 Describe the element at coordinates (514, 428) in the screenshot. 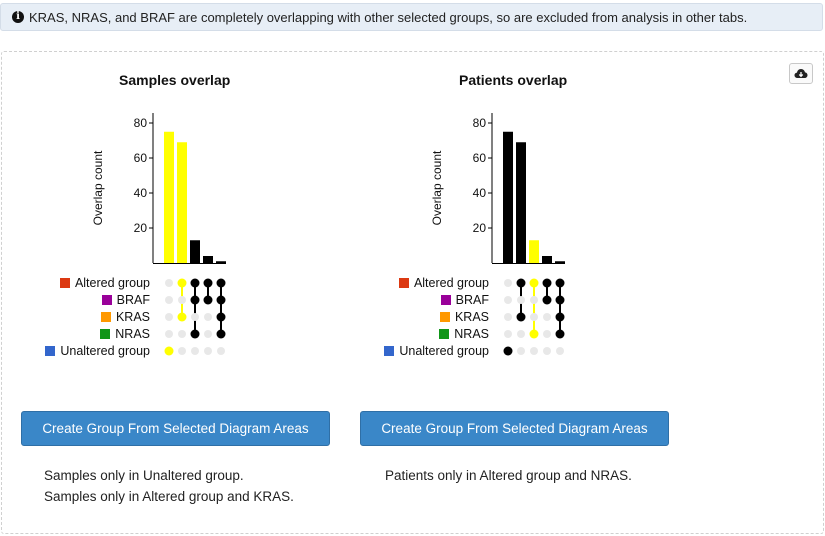

I see `create-group-button-patients: Create Group From Selected Diagram Areas` at that location.